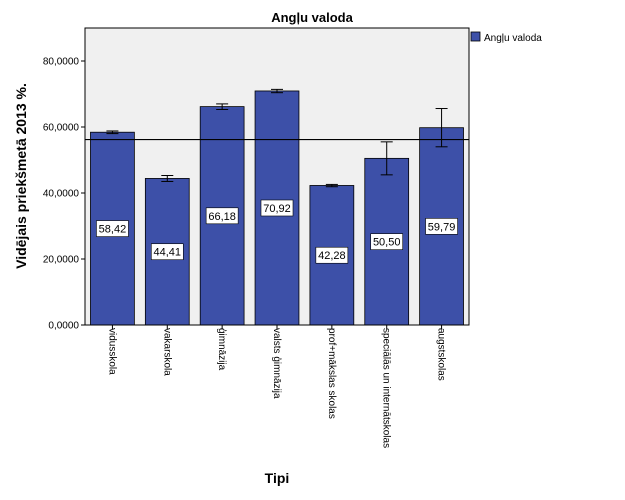 The image size is (625, 500). What do you see at coordinates (475, 36) in the screenshot?
I see `legend-swatch` at bounding box center [475, 36].